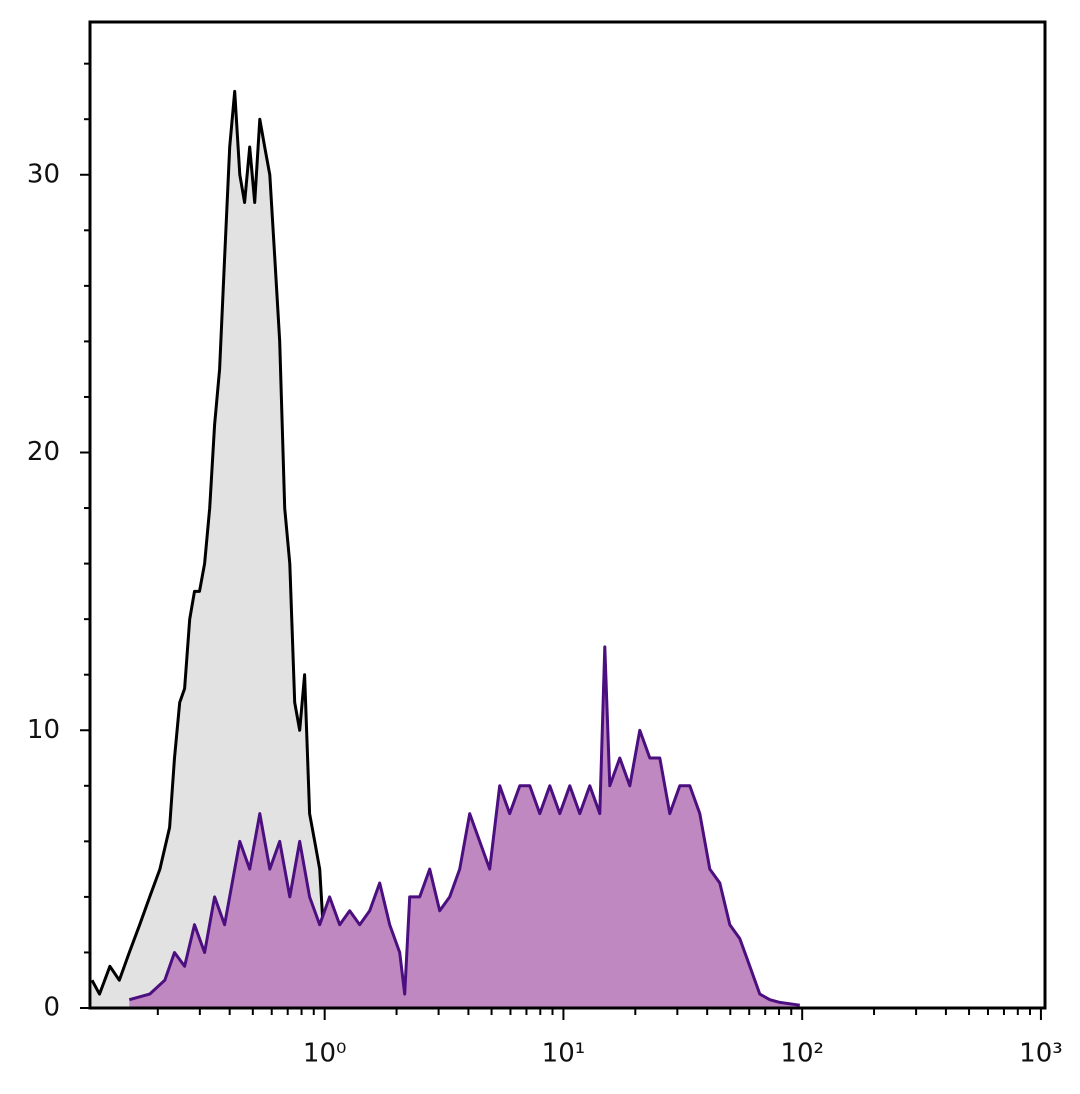  I want to click on x-tick-label: 10², so click(802, 1054).